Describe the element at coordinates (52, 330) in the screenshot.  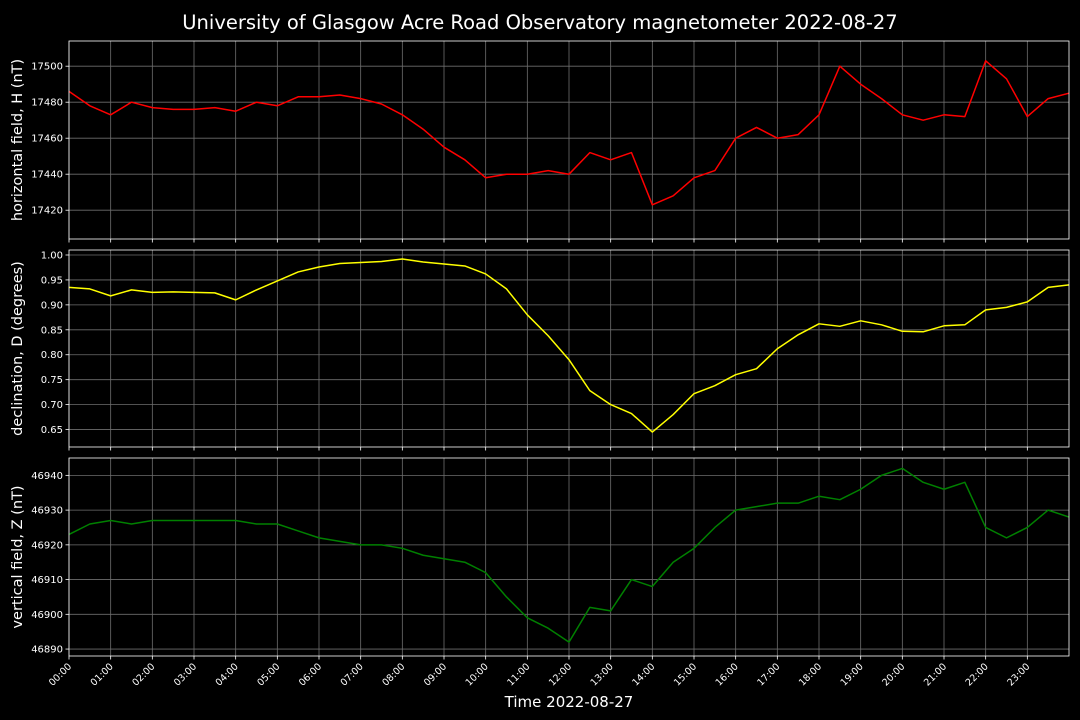
I see `y-tick-label: 0.85` at that location.